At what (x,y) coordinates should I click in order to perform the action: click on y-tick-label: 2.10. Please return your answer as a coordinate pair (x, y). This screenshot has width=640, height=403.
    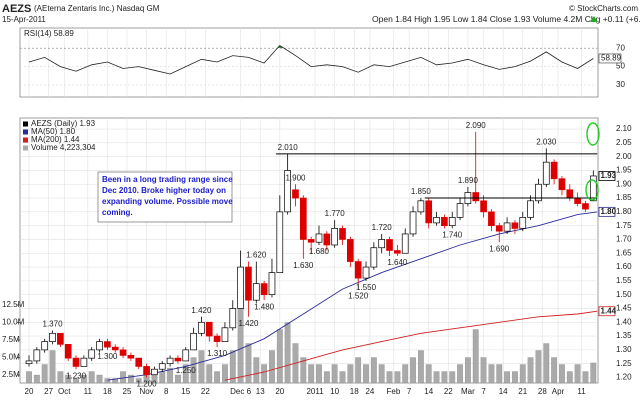
    Looking at the image, I should click on (624, 128).